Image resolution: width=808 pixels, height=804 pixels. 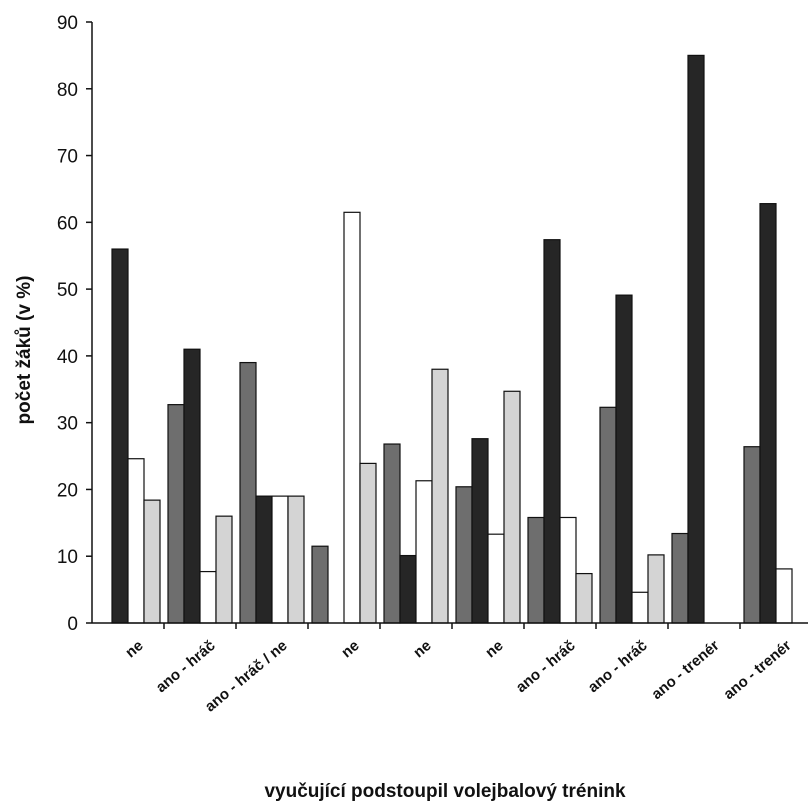 What do you see at coordinates (67, 357) in the screenshot?
I see `y-tick-label: 40` at bounding box center [67, 357].